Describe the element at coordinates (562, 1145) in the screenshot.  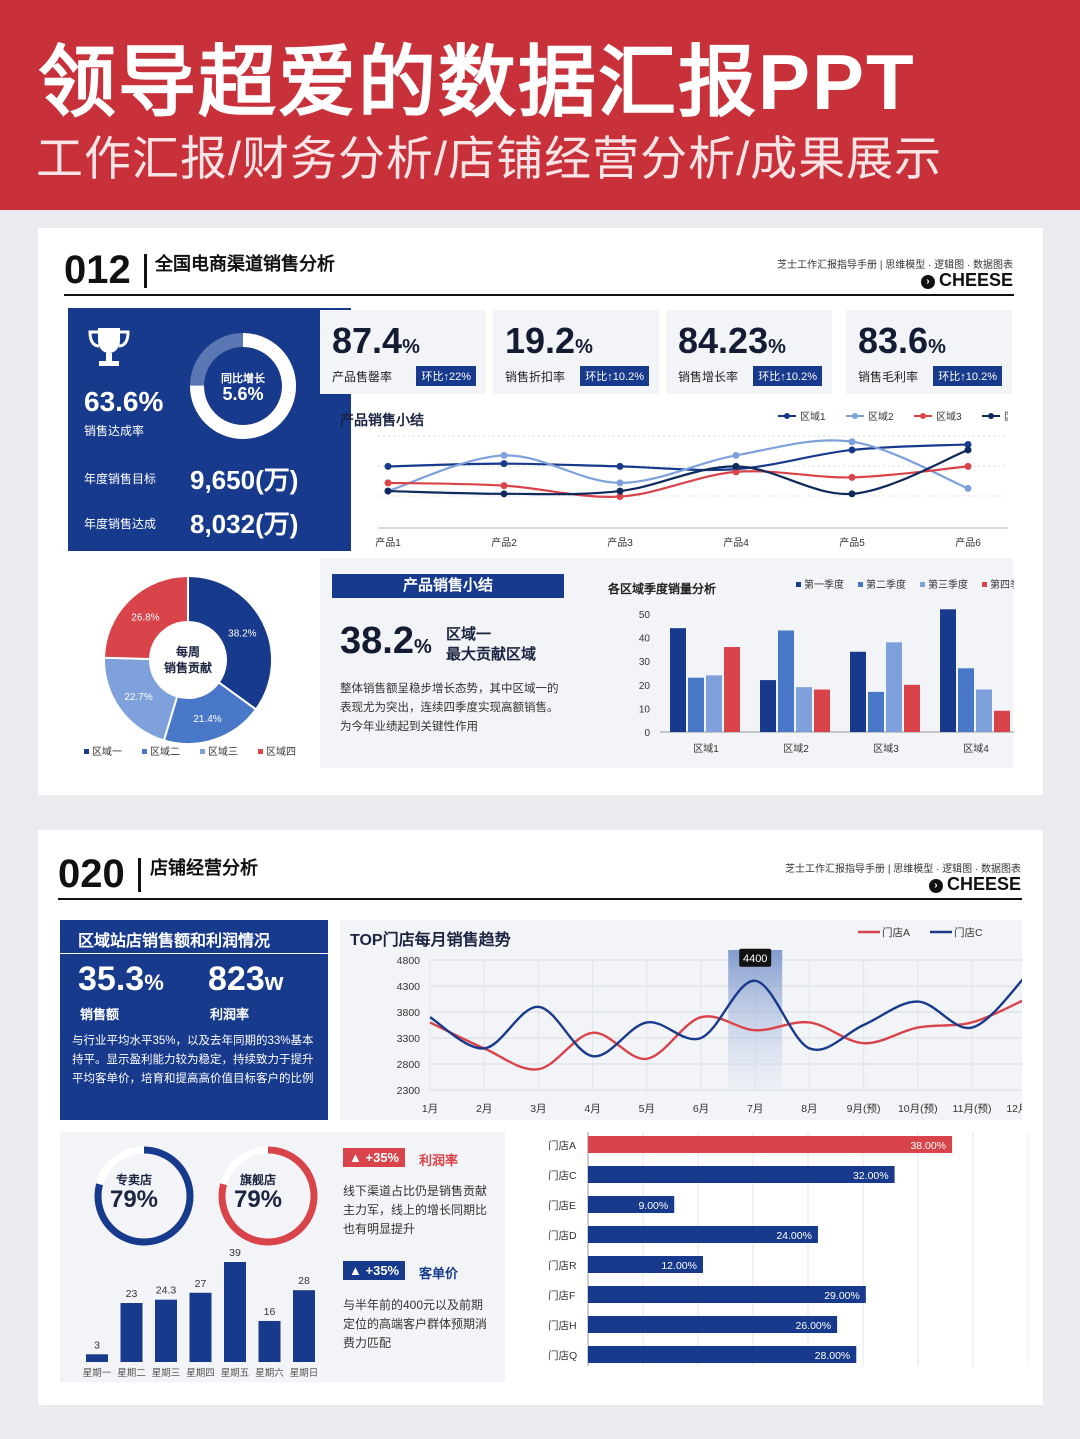
I see `y-tick-label: 门店A` at that location.